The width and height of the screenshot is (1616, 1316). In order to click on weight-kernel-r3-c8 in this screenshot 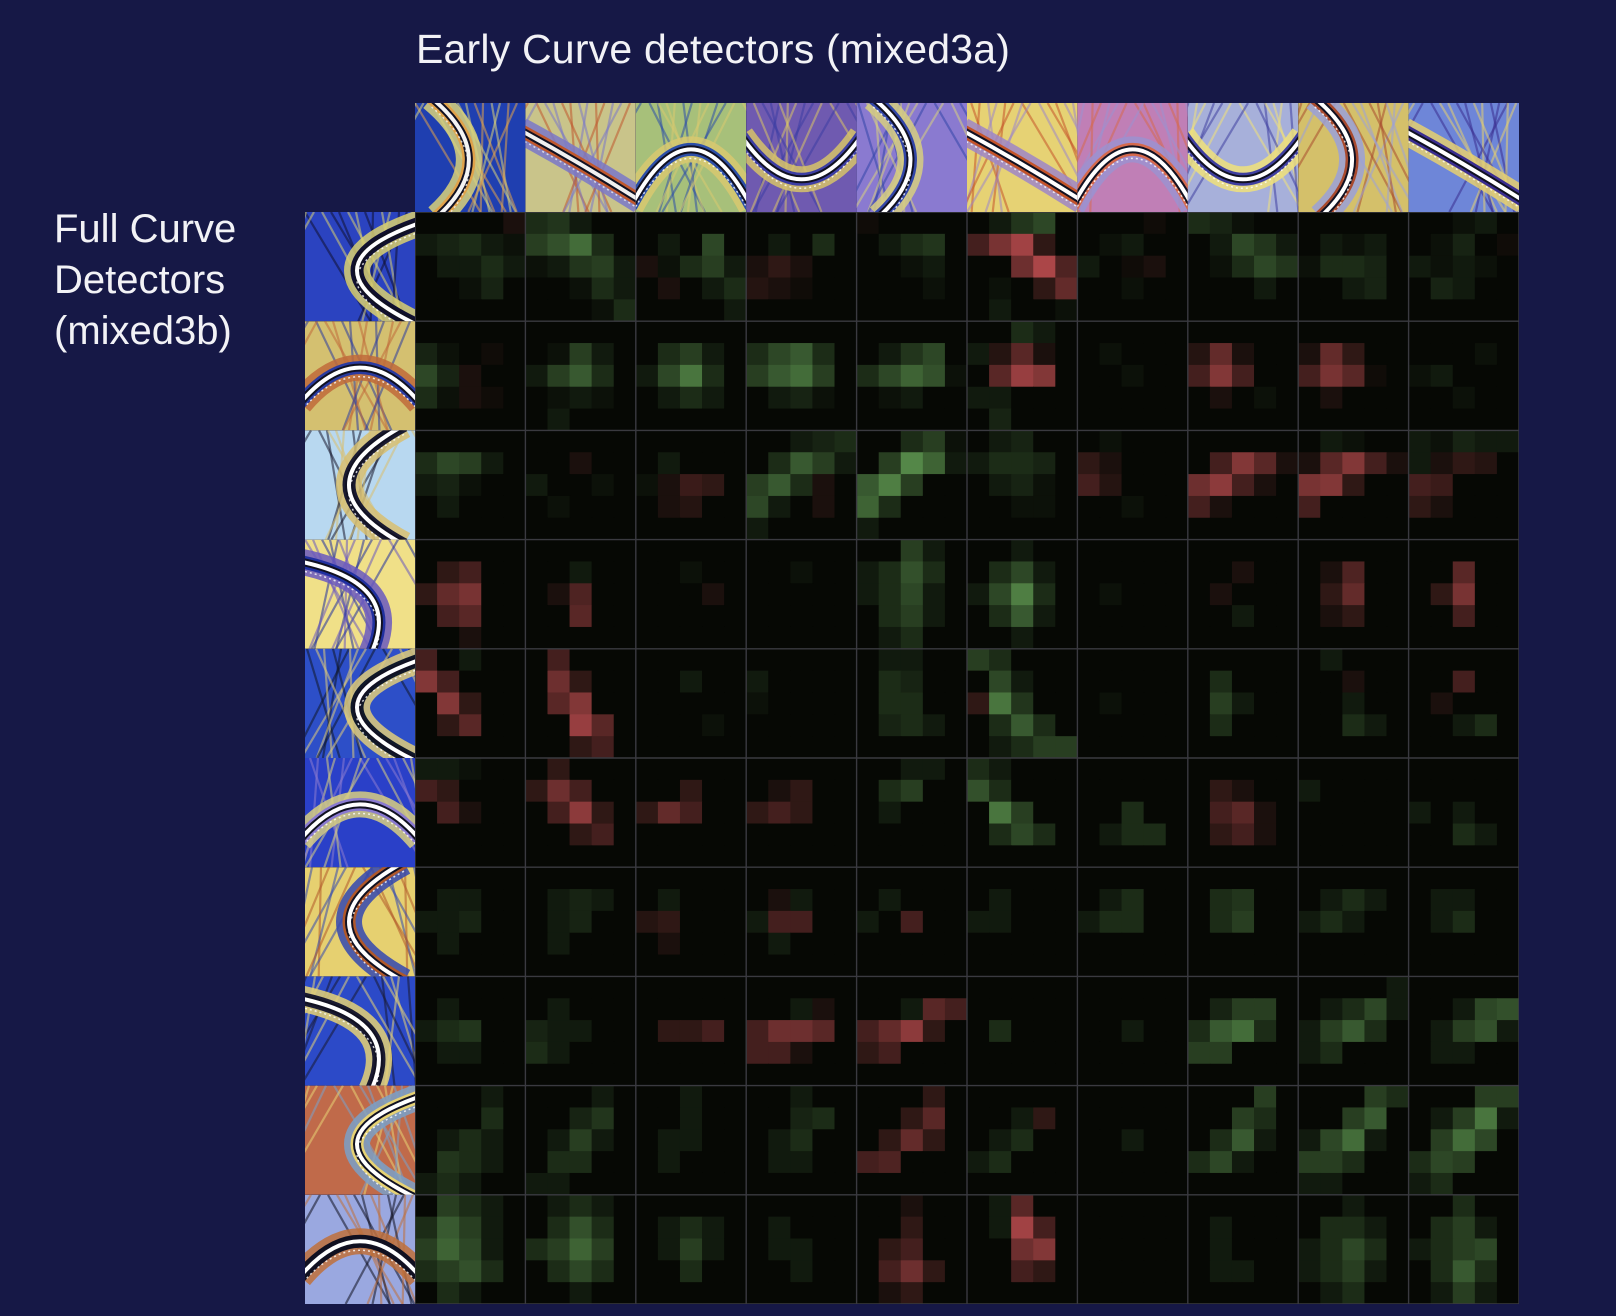, I will do `click(1243, 485)`.